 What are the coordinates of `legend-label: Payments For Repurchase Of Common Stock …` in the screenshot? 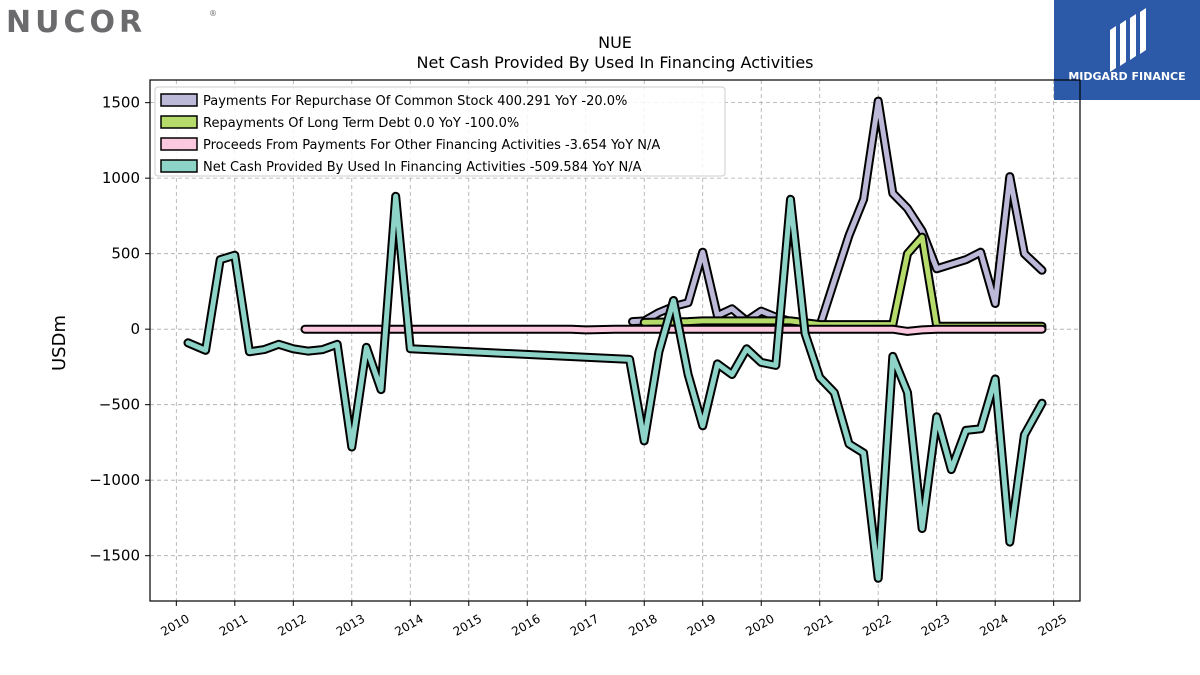 It's located at (415, 101).